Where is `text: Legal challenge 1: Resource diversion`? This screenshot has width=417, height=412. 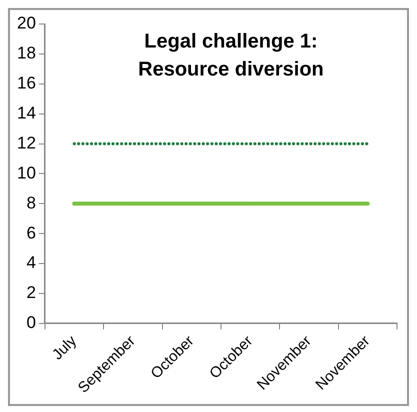 text: Legal challenge 1: Resource diversion is located at coordinates (231, 55).